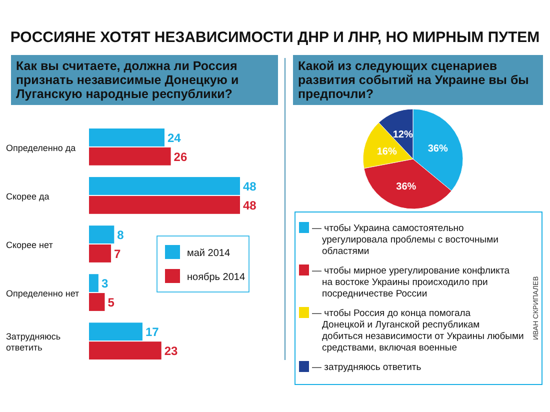 The width and height of the screenshot is (550, 412). What do you see at coordinates (175, 137) in the screenshot?
I see `data-label: 24` at bounding box center [175, 137].